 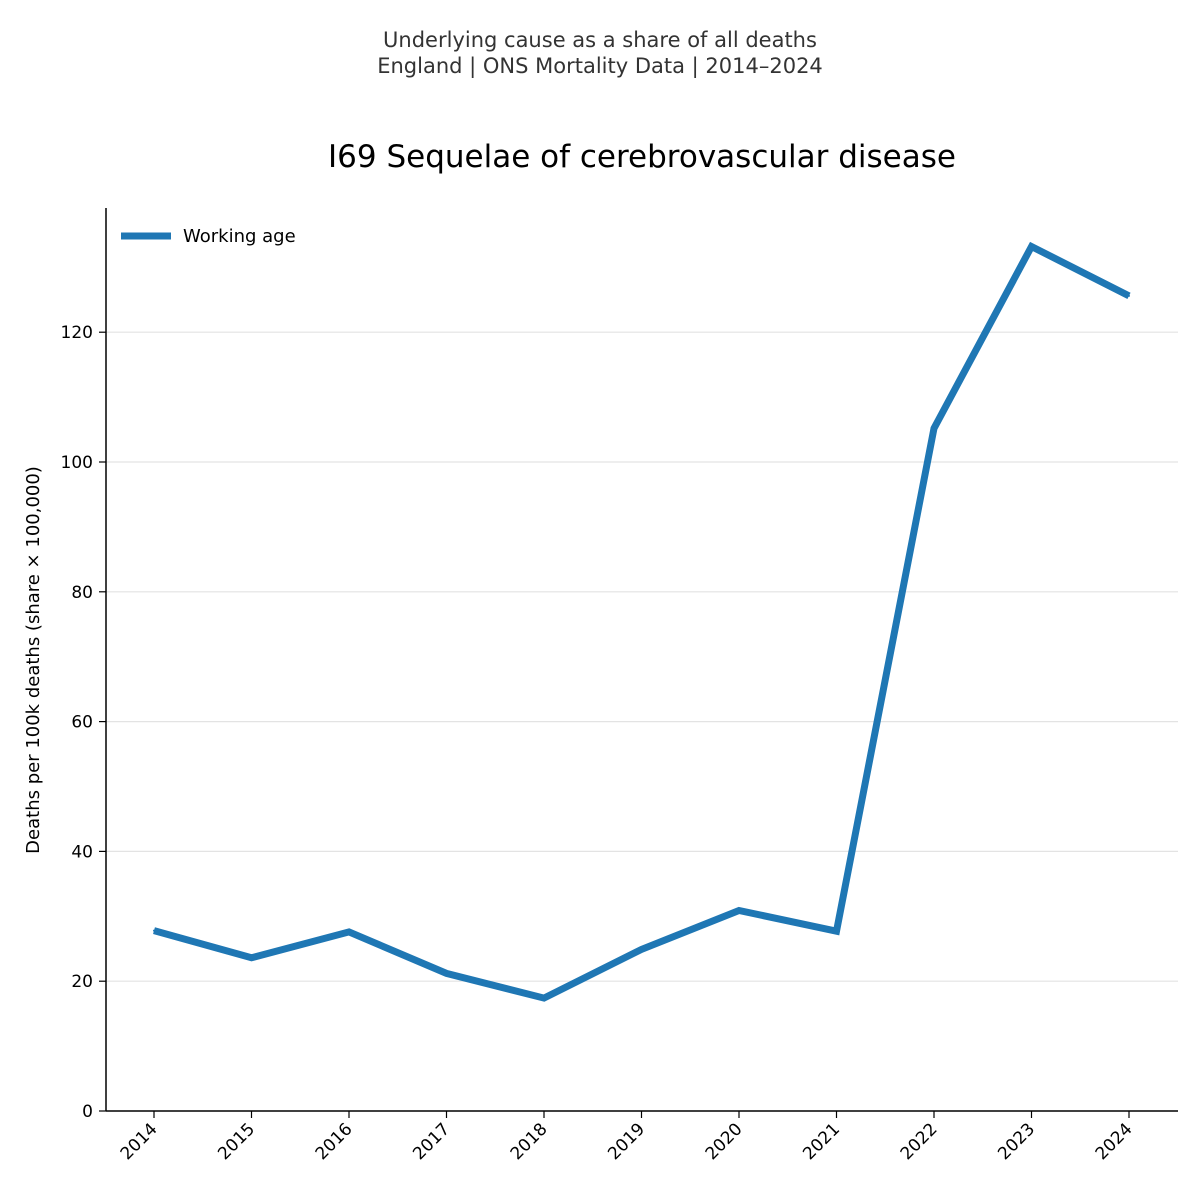 I want to click on x-tick-label-2020: 2020, so click(x=724, y=1141).